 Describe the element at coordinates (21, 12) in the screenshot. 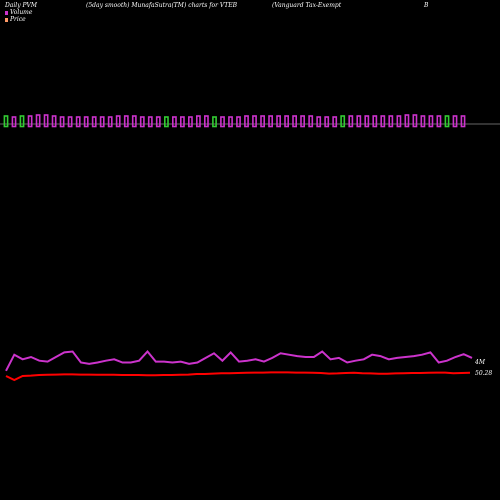

I see `legend-volume-label: Volume` at that location.